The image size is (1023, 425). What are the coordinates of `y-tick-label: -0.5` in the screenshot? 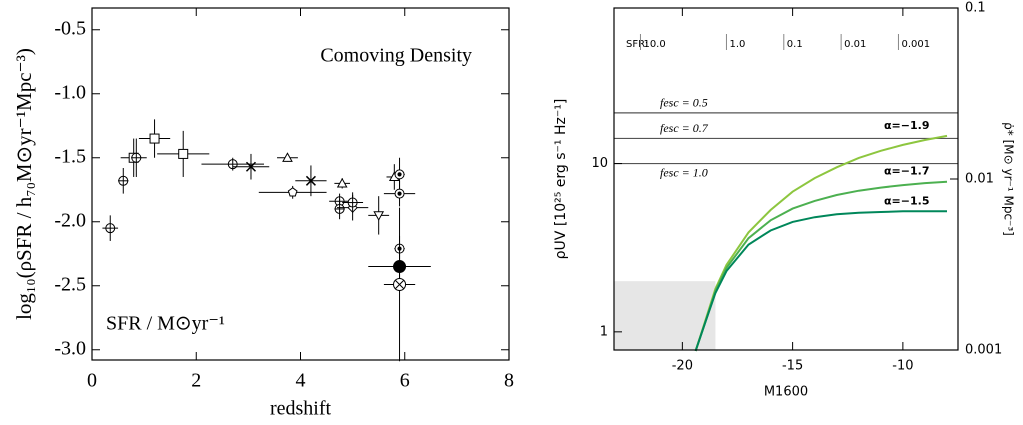 It's located at (70, 28).